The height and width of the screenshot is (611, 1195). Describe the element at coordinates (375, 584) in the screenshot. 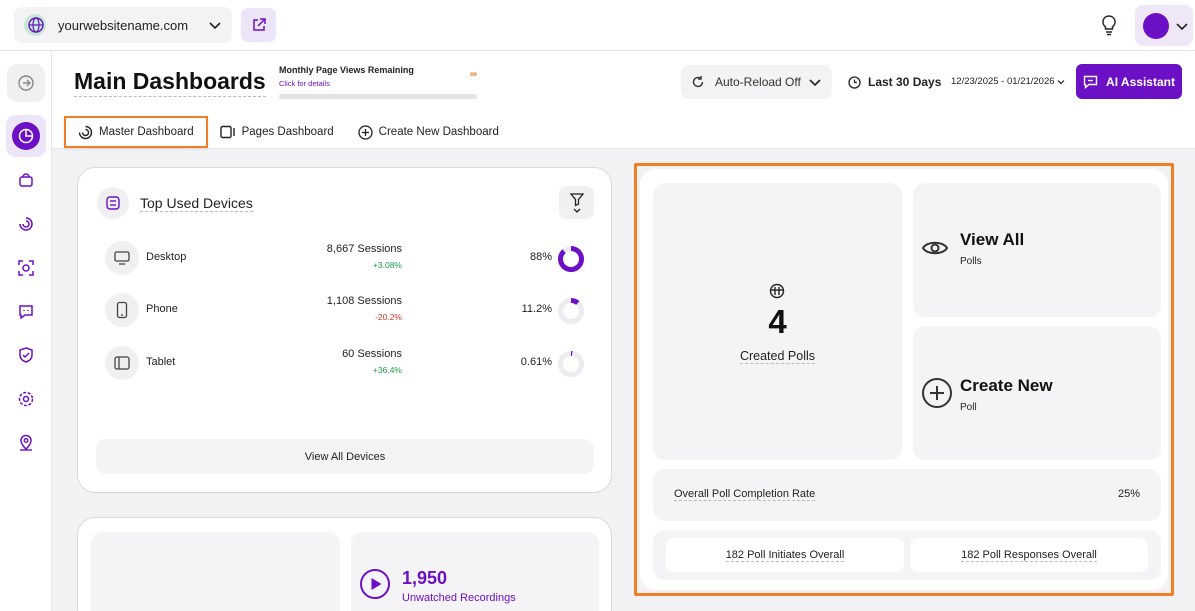

I see `play-icon` at that location.